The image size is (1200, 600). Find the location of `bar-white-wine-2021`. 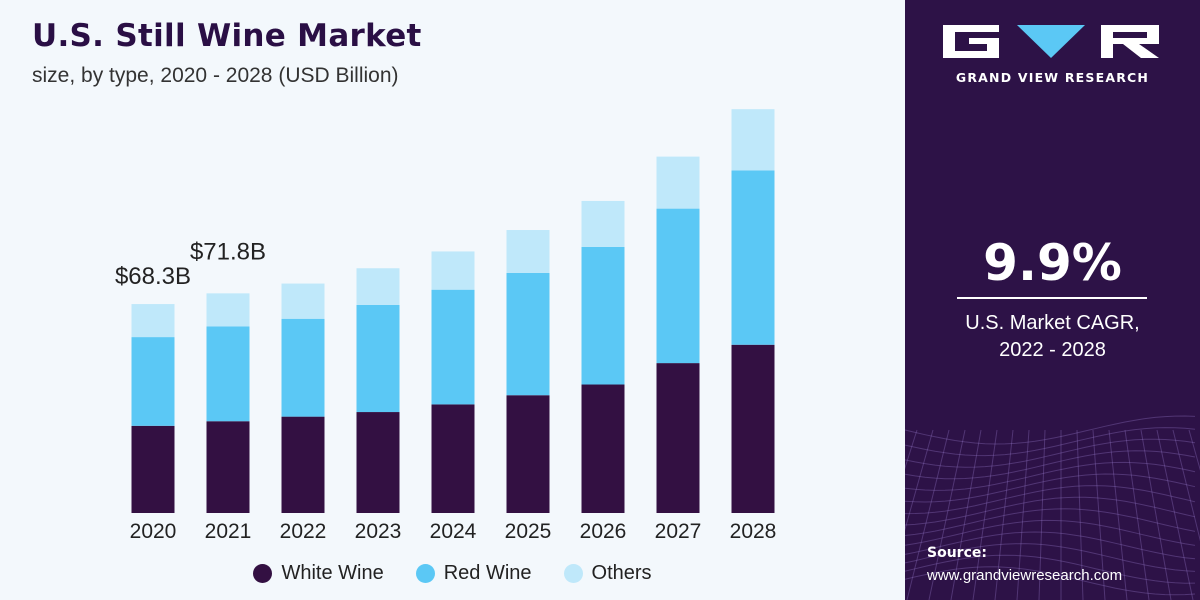

bar-white-wine-2021 is located at coordinates (228, 467).